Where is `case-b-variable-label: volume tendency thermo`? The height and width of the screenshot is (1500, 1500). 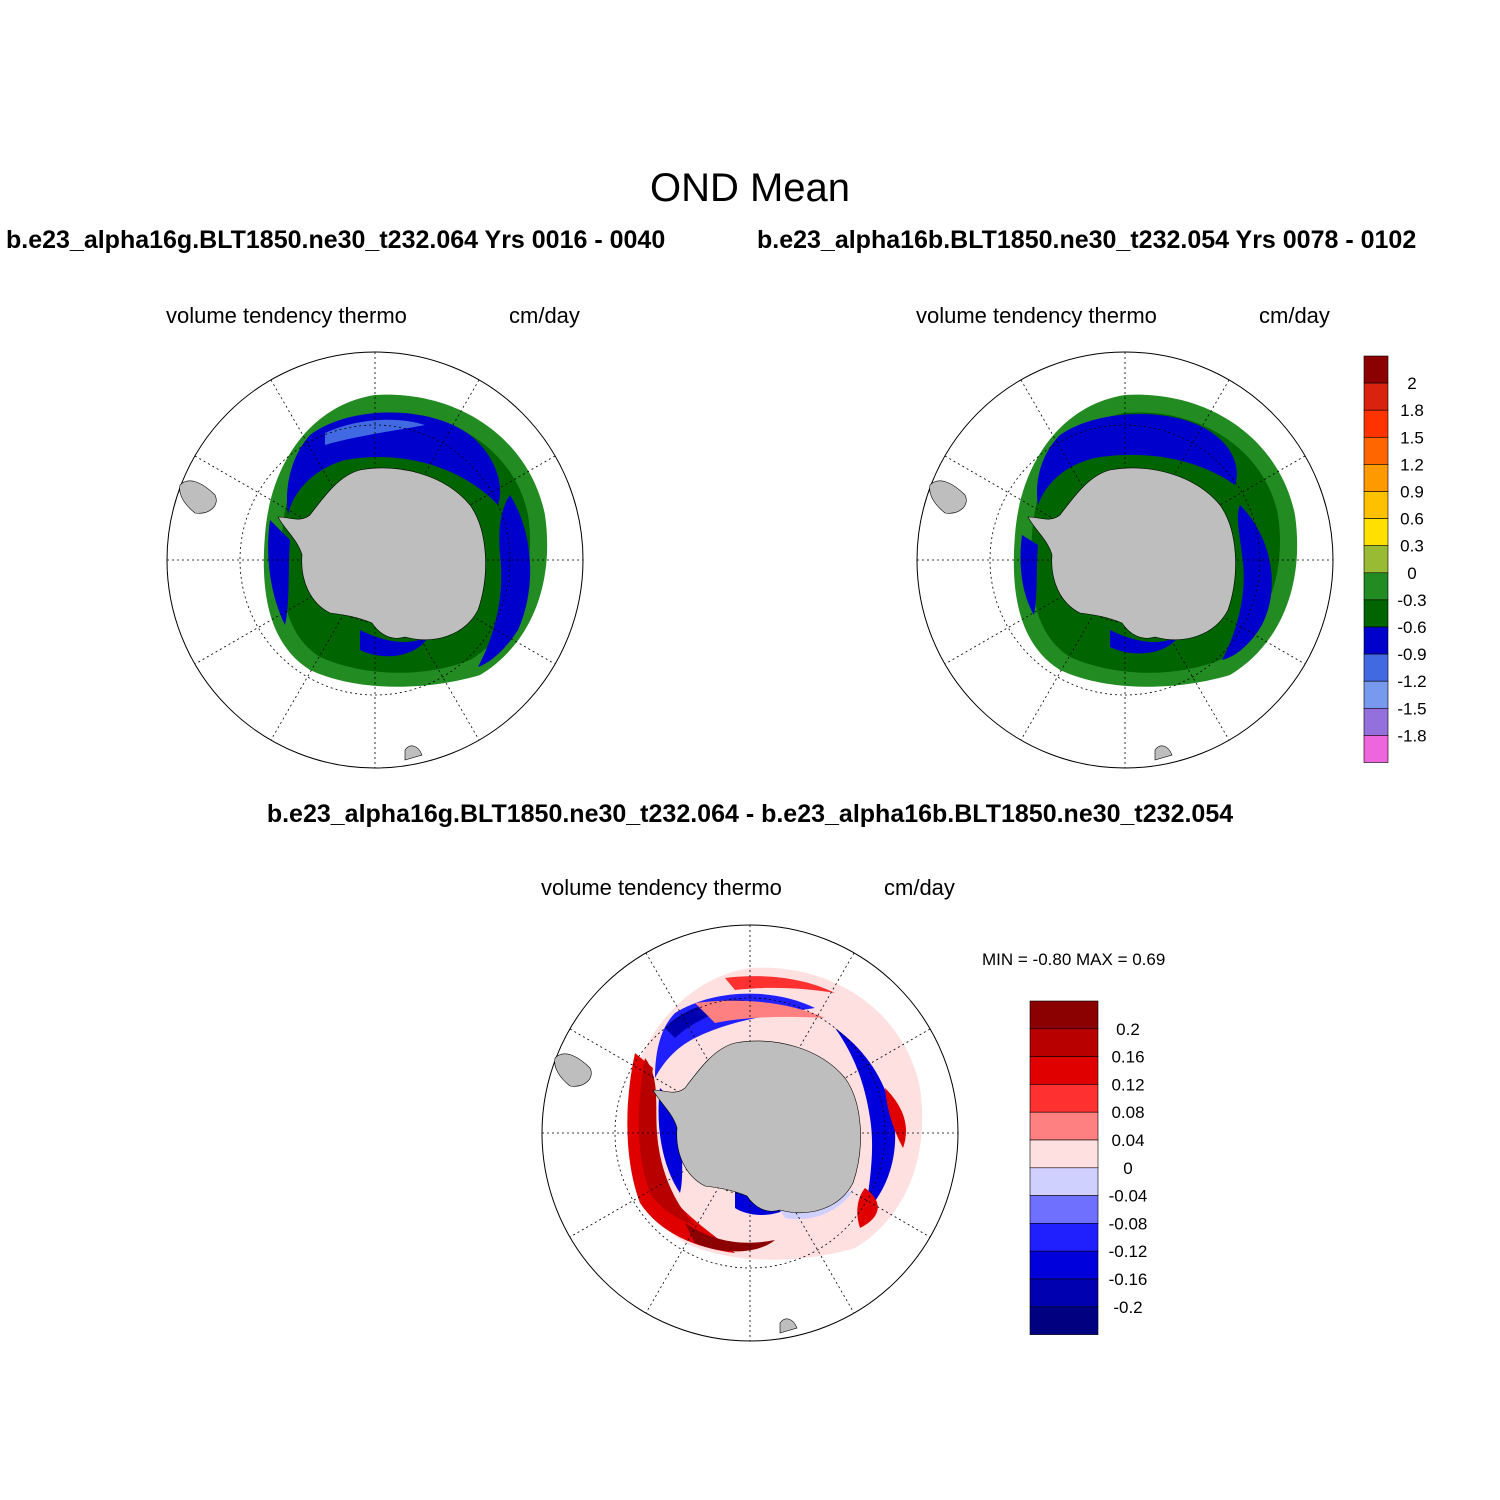 case-b-variable-label: volume tendency thermo is located at coordinates (1036, 315).